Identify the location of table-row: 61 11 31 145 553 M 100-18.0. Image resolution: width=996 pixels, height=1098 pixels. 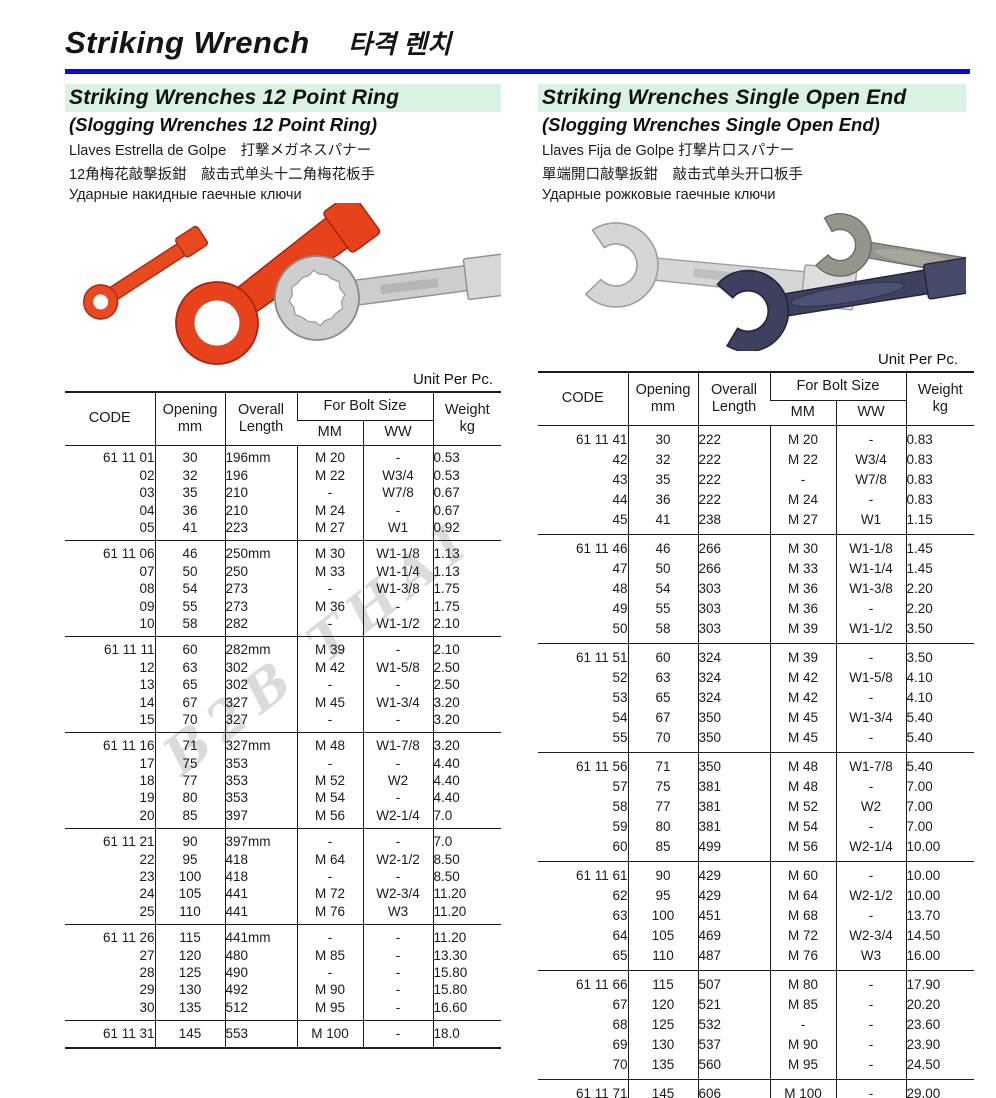
(283, 1034).